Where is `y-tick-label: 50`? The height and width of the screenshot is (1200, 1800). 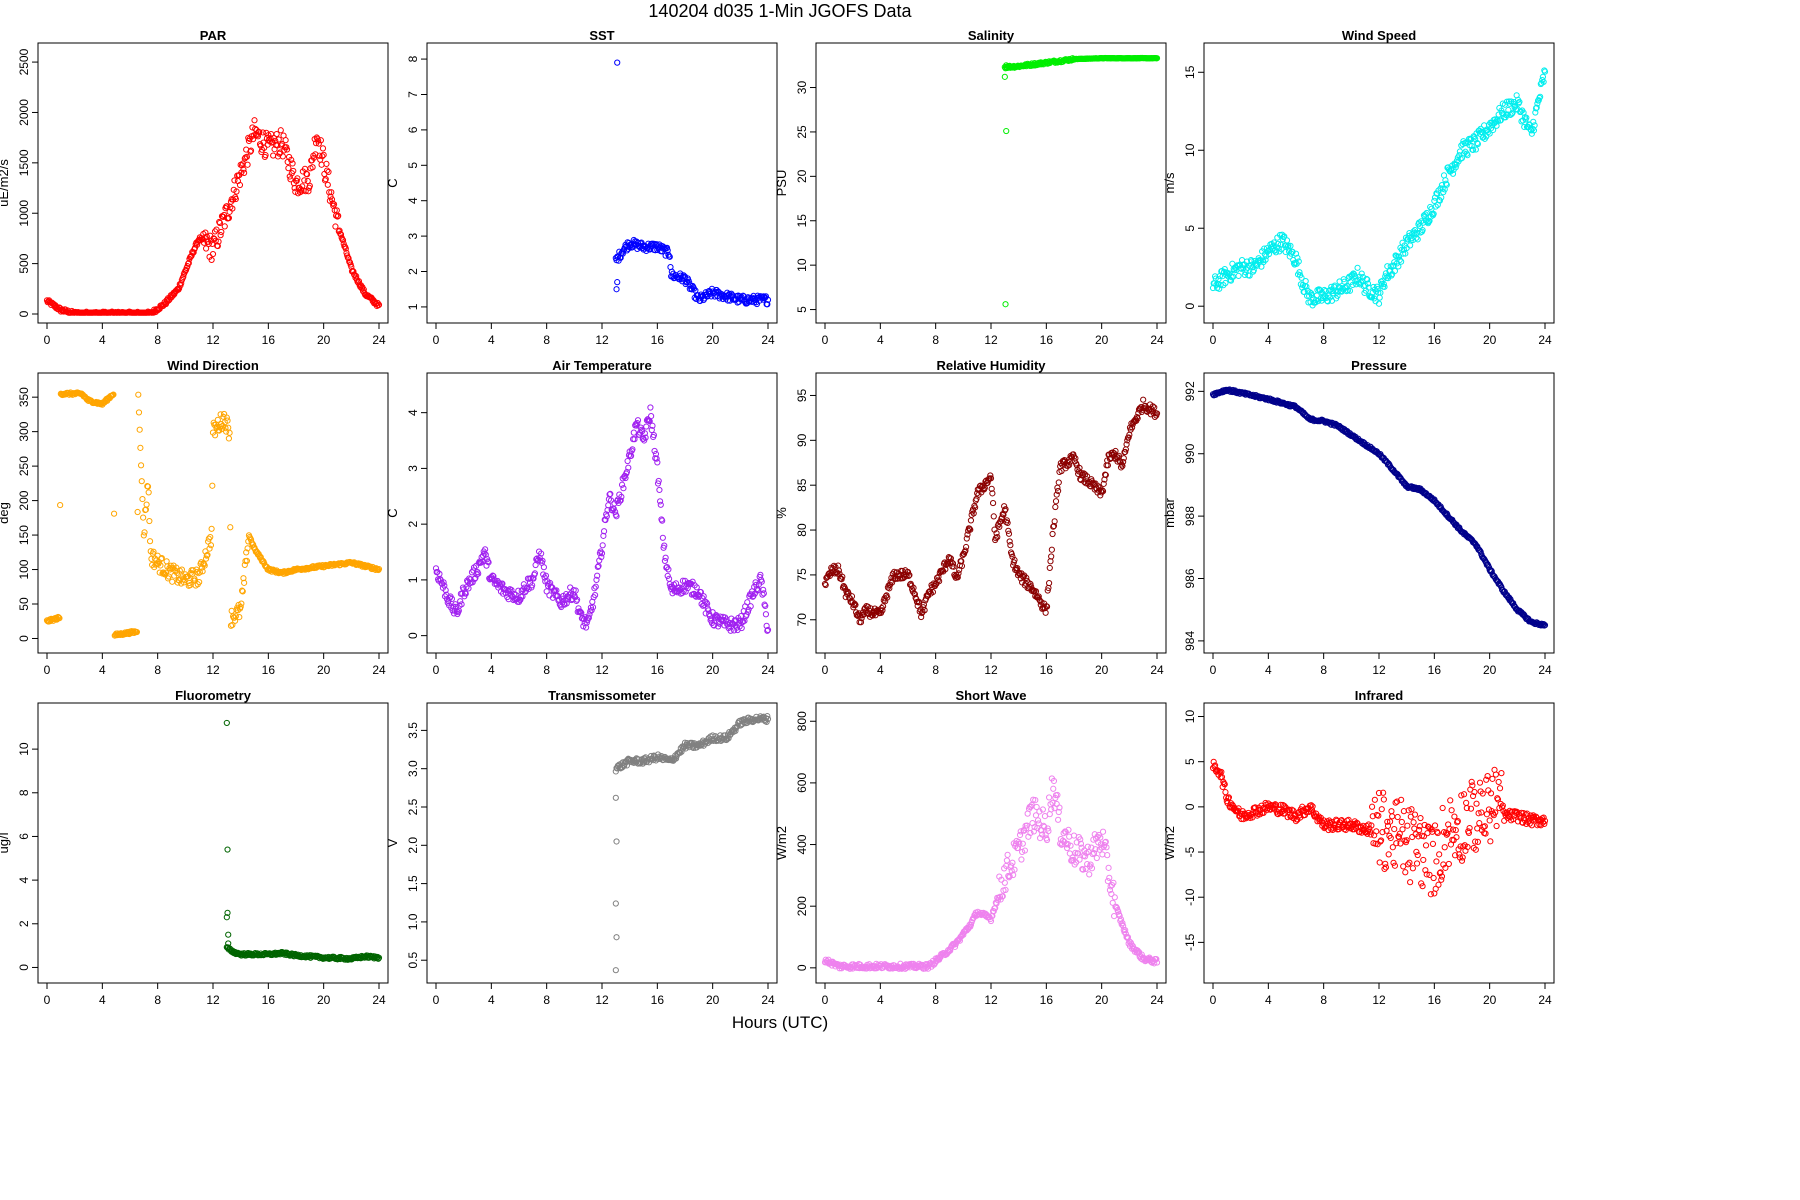
y-tick-label: 50 is located at coordinates (24, 604).